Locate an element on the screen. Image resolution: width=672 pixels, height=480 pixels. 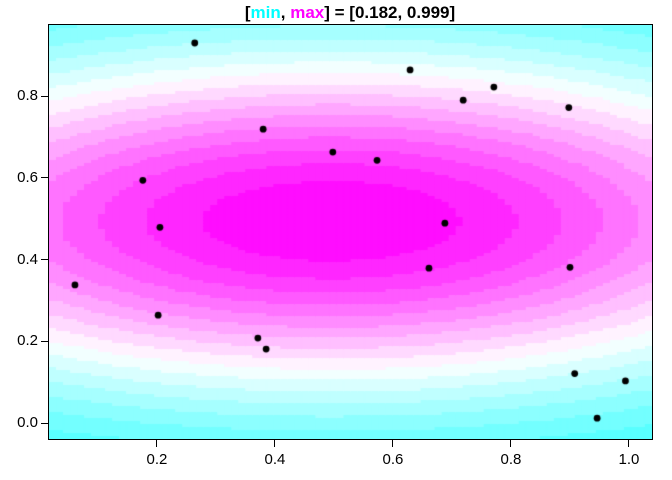
x-axis-tick-label: 1.0 is located at coordinates (629, 459).